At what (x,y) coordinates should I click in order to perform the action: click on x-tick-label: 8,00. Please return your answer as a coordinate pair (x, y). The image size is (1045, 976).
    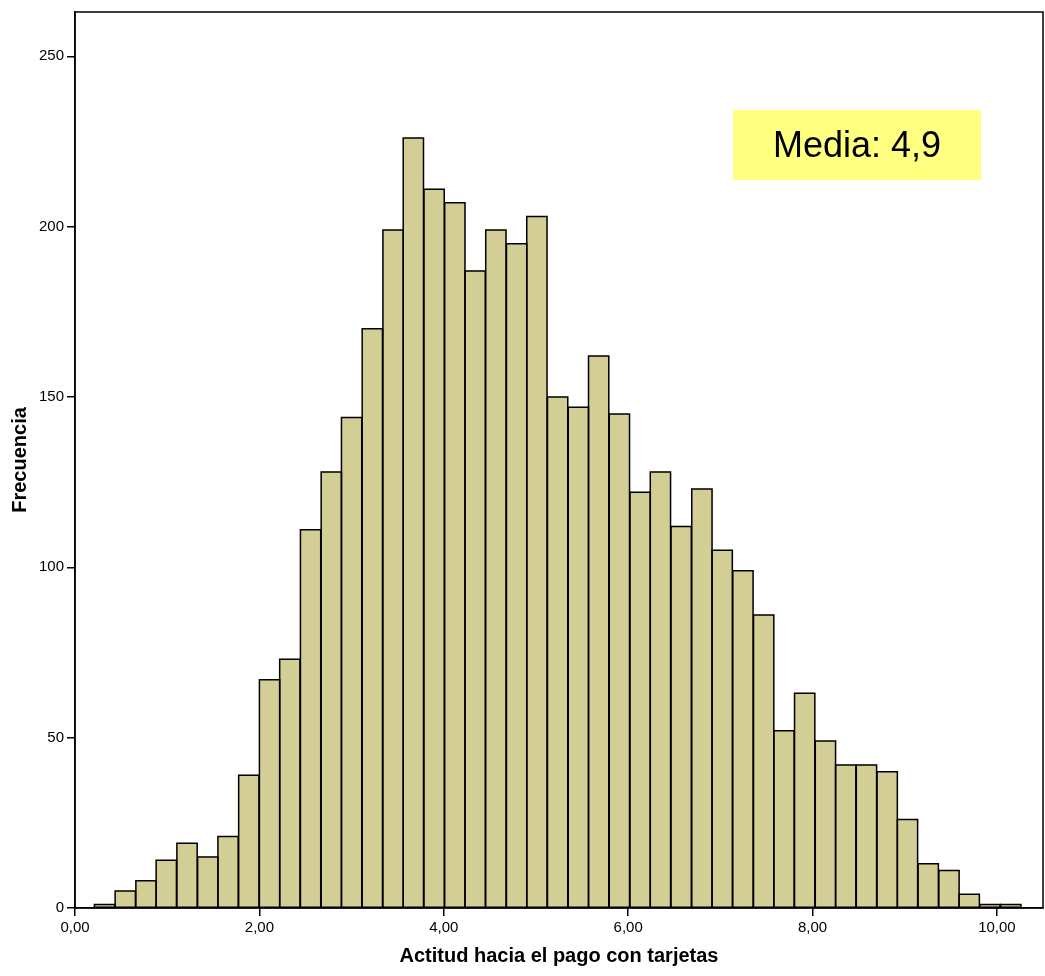
    Looking at the image, I should click on (812, 927).